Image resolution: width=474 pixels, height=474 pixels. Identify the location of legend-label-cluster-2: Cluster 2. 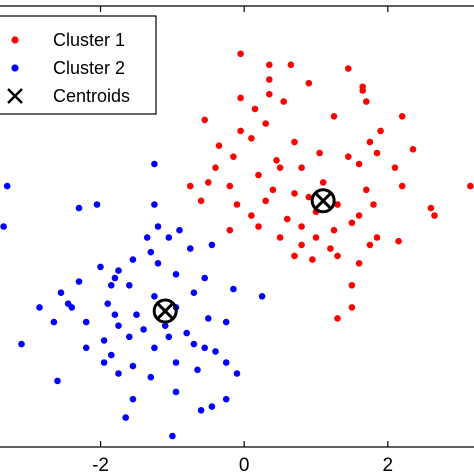
(89, 68).